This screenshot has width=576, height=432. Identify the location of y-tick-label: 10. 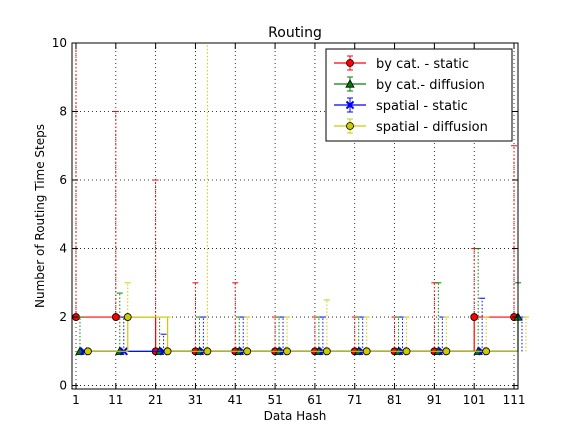
(59, 43).